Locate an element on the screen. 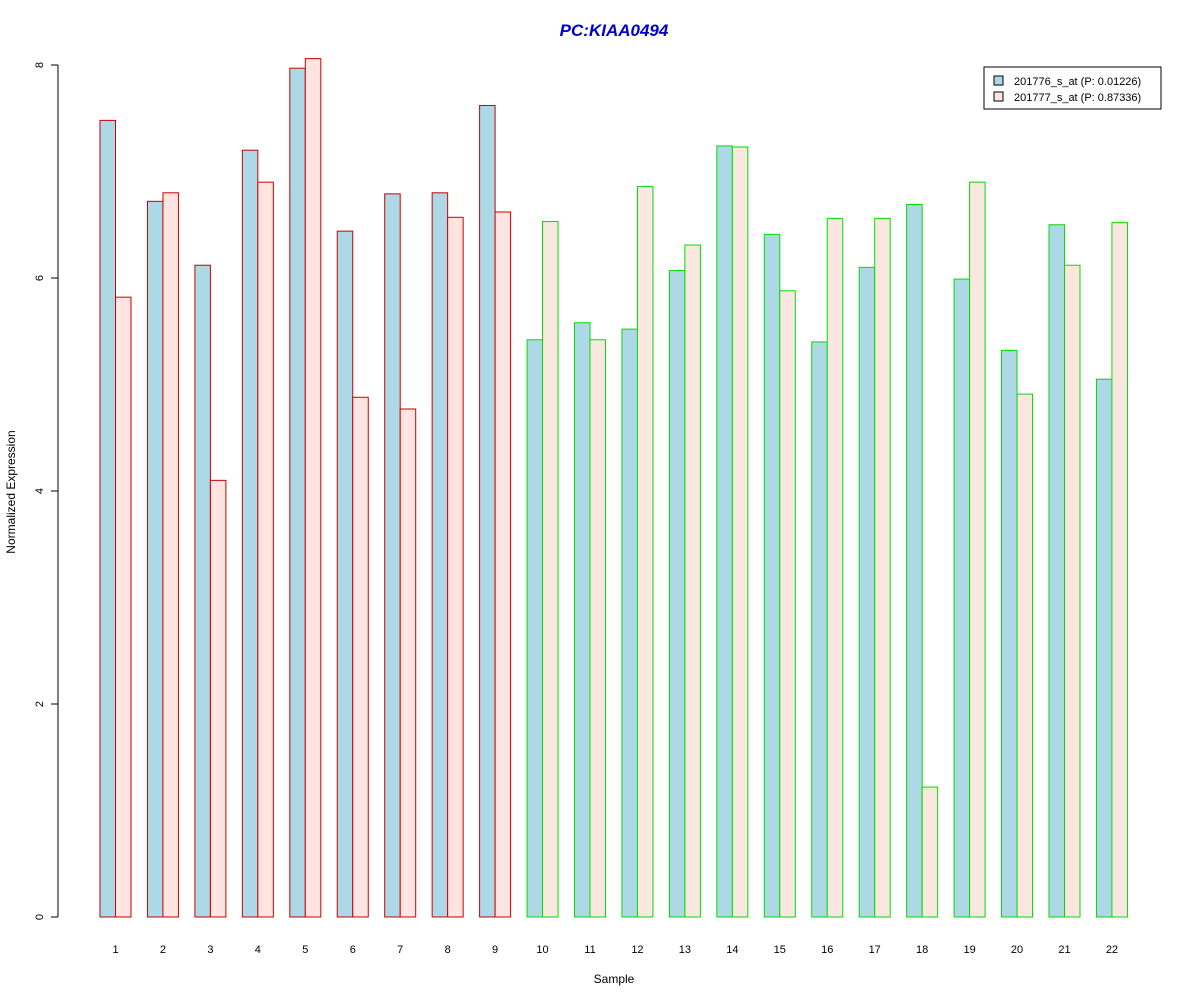 The image size is (1200, 1000). chart-title: PC:KIAA0494 is located at coordinates (614, 30).